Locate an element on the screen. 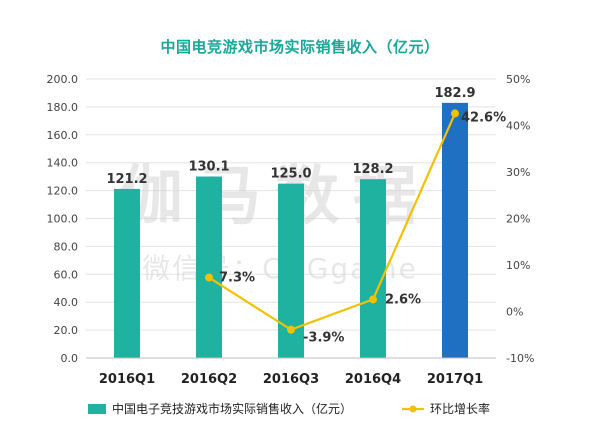 The image size is (600, 437). y-tick-label: 160.0 is located at coordinates (63, 135).